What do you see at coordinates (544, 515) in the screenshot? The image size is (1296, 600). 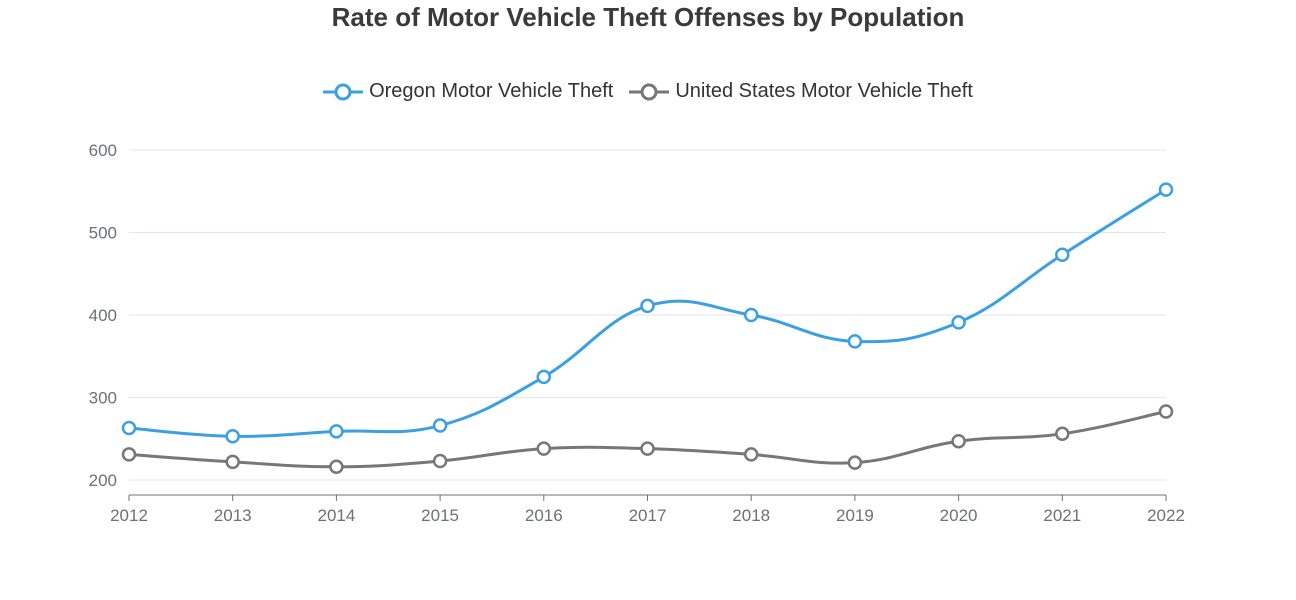 I see `x-tick-label-2016: 2016` at bounding box center [544, 515].